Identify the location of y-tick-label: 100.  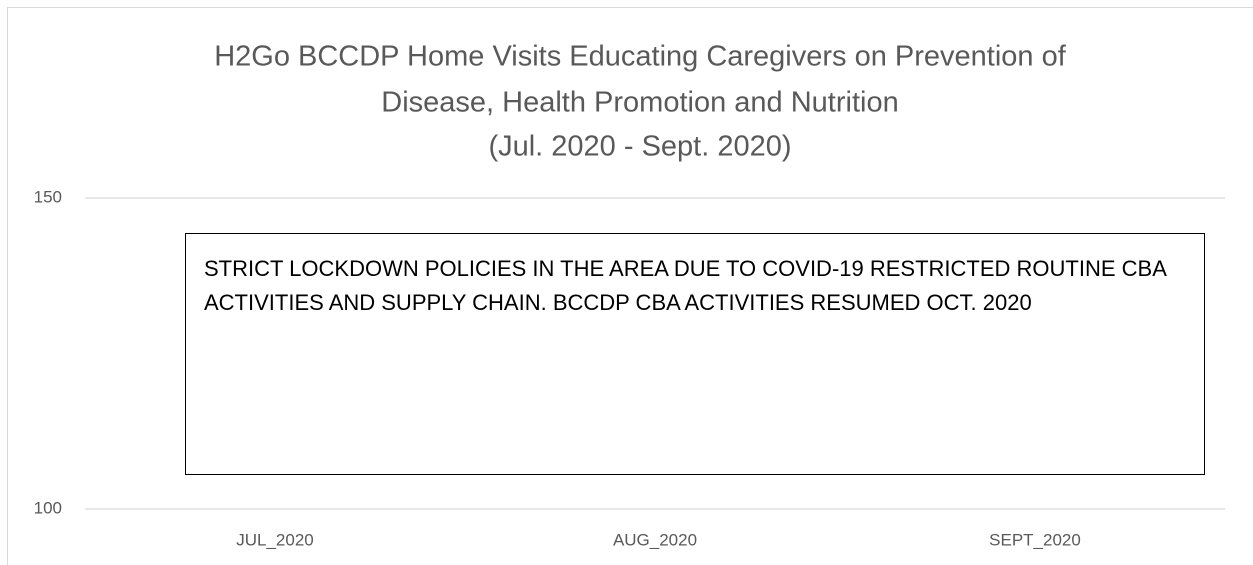
(48, 507).